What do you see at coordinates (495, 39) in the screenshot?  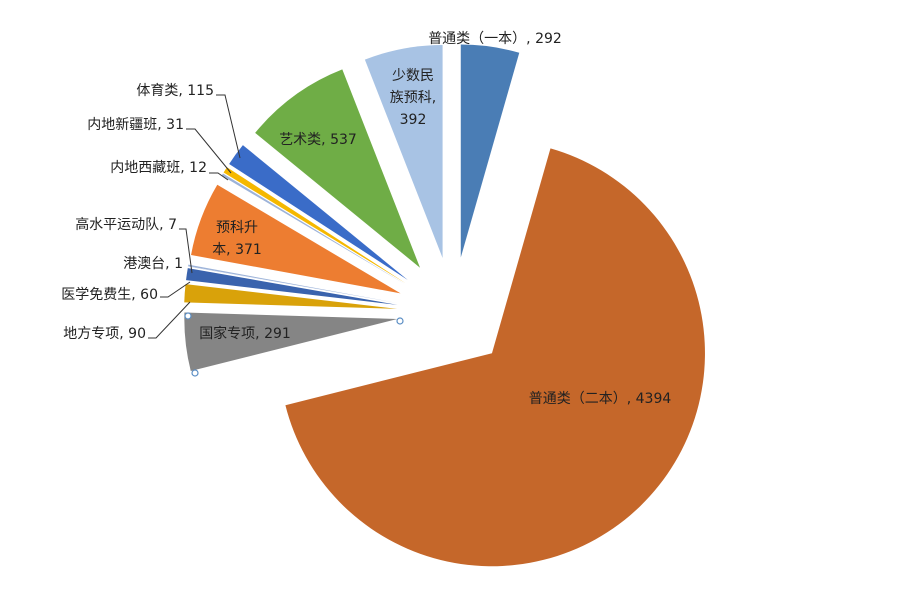 I see `data-label: 普通类（一本）, 292` at bounding box center [495, 39].